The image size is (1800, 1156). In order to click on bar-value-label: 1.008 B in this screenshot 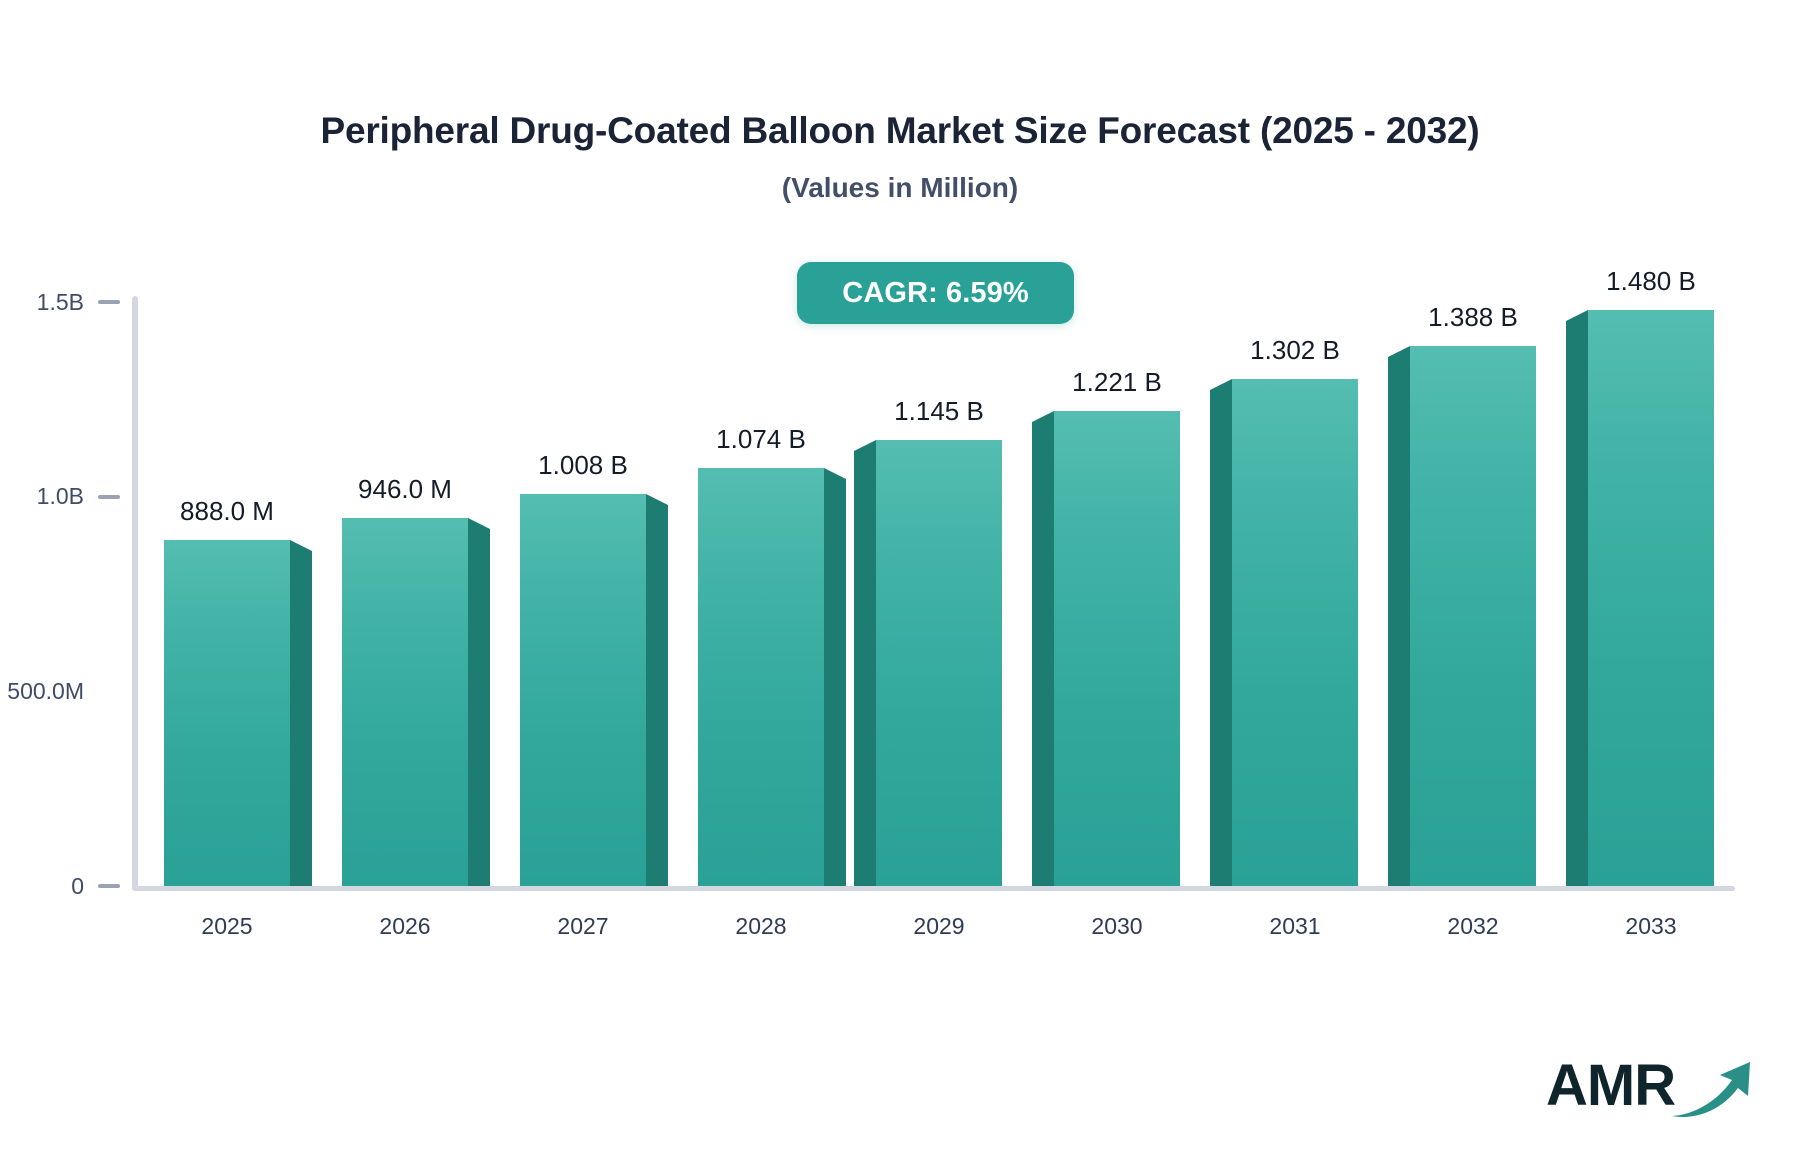, I will do `click(583, 465)`.